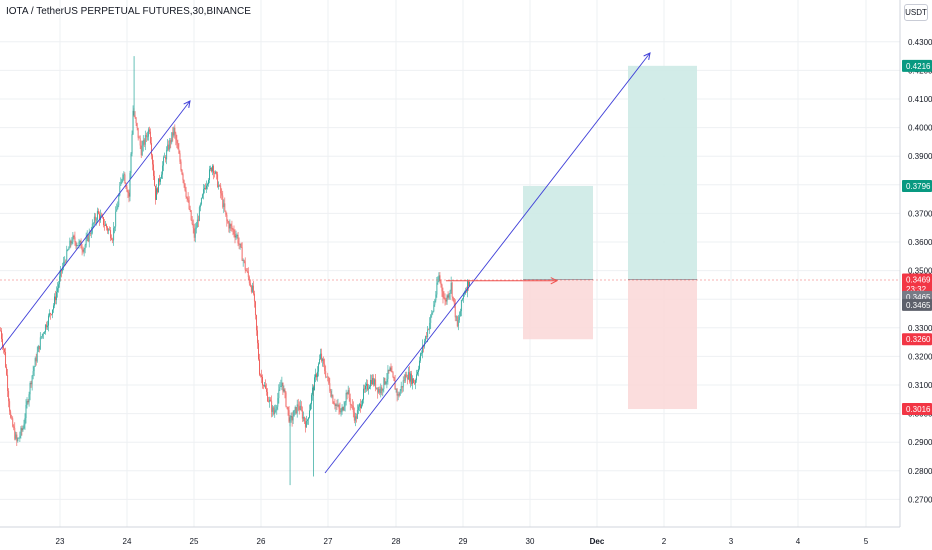 The image size is (932, 550). What do you see at coordinates (917, 65) in the screenshot?
I see `price-tag` at bounding box center [917, 65].